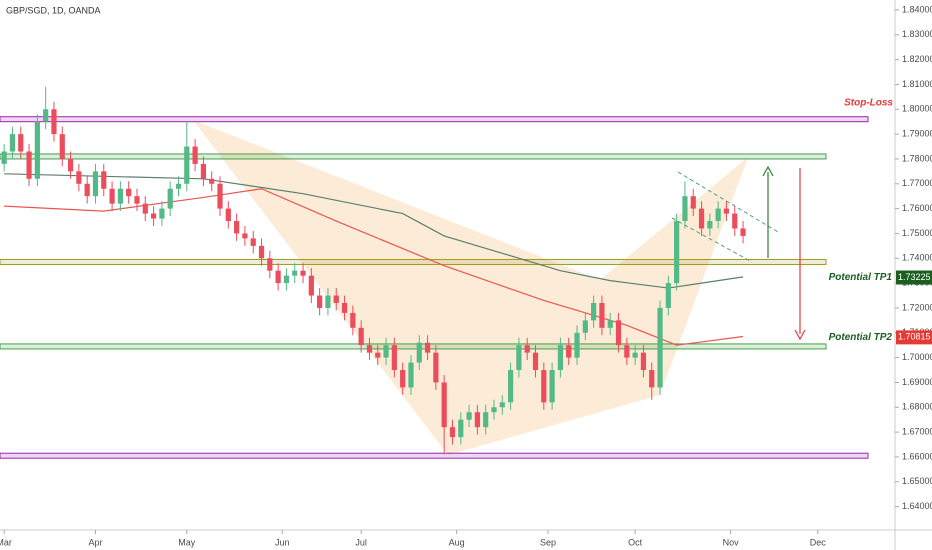 The image size is (932, 550). What do you see at coordinates (917, 84) in the screenshot?
I see `y-tick-label: 1.81000` at bounding box center [917, 84].